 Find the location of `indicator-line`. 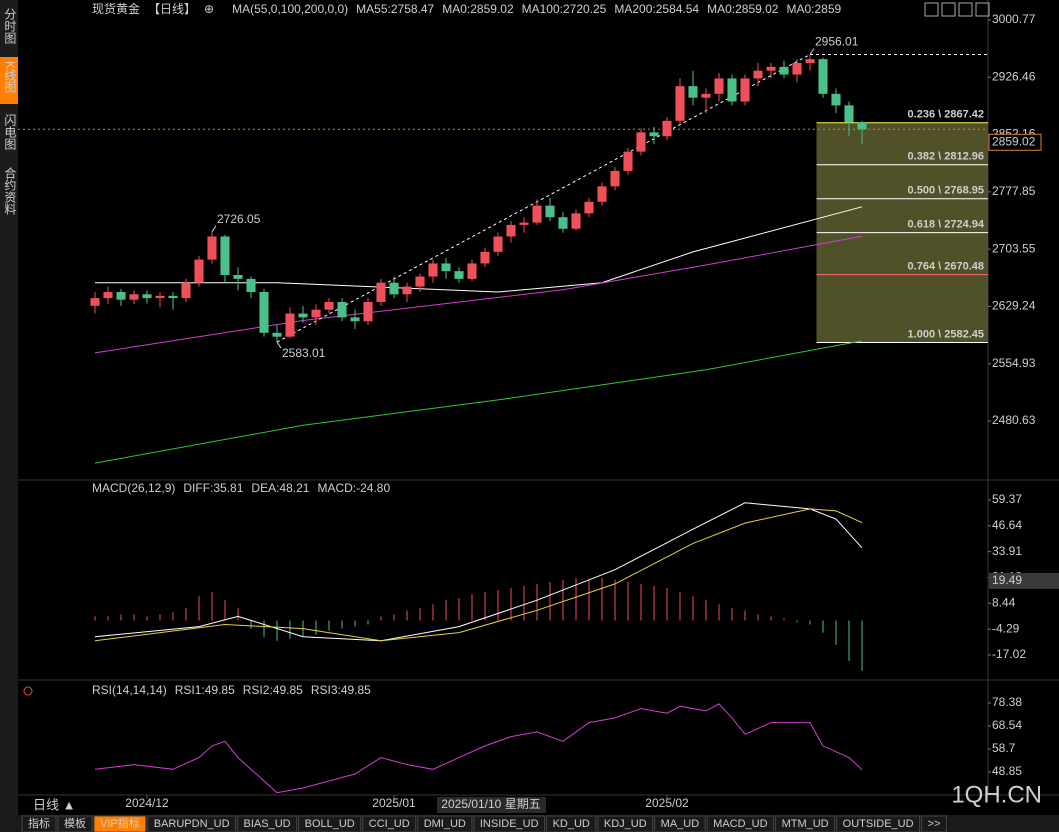

indicator-line is located at coordinates (478, 575).